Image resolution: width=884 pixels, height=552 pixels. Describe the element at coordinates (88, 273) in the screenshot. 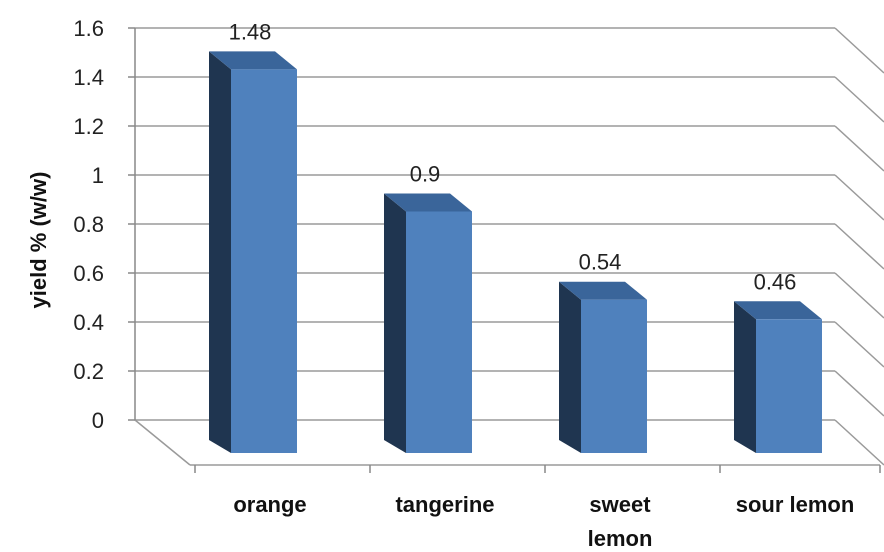

I see `y-tick-label: 0.6` at that location.